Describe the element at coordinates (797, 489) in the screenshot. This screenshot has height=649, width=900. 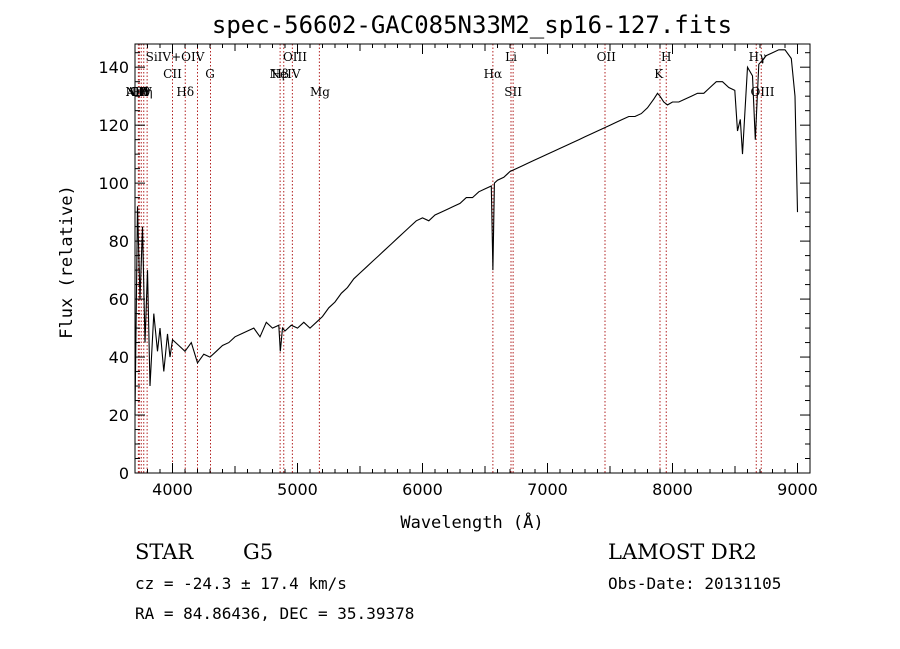
I see `x-tick-label: 9000` at that location.